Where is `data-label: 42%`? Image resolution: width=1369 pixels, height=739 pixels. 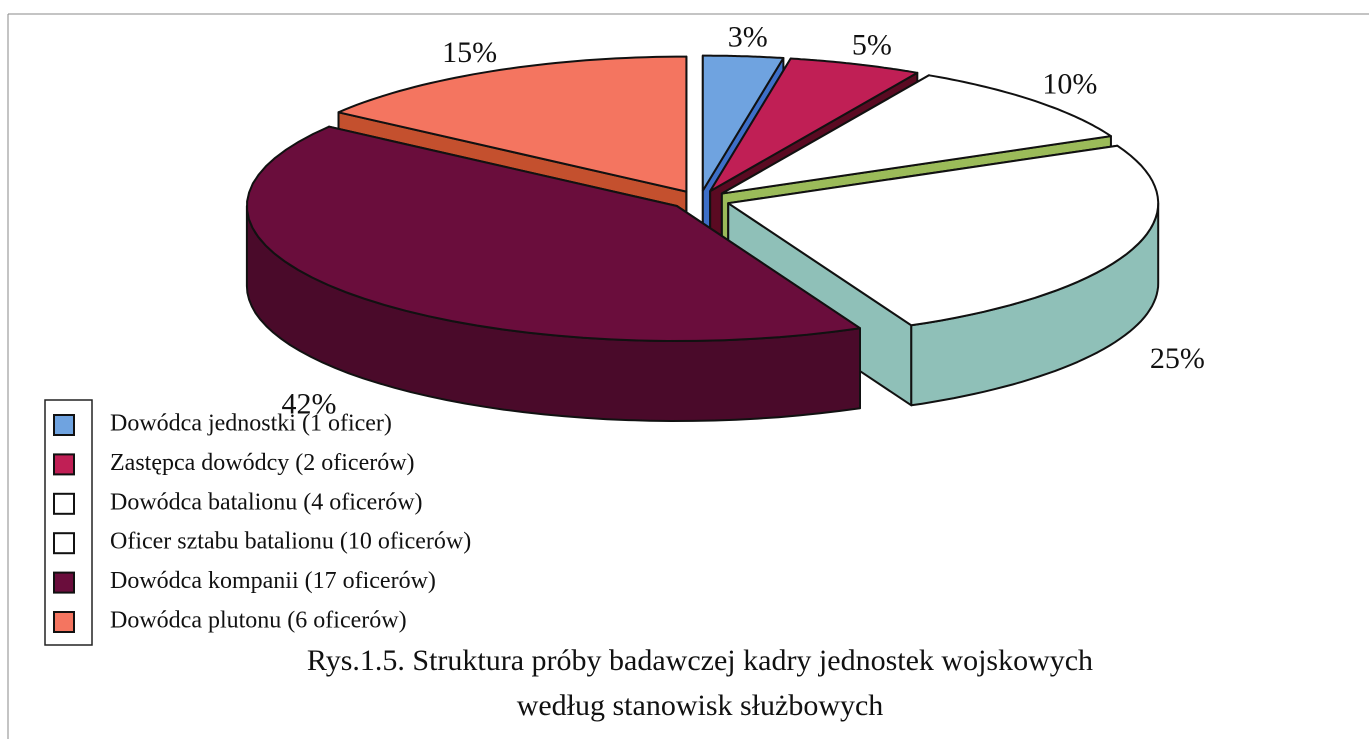 data-label: 42% is located at coordinates (309, 403).